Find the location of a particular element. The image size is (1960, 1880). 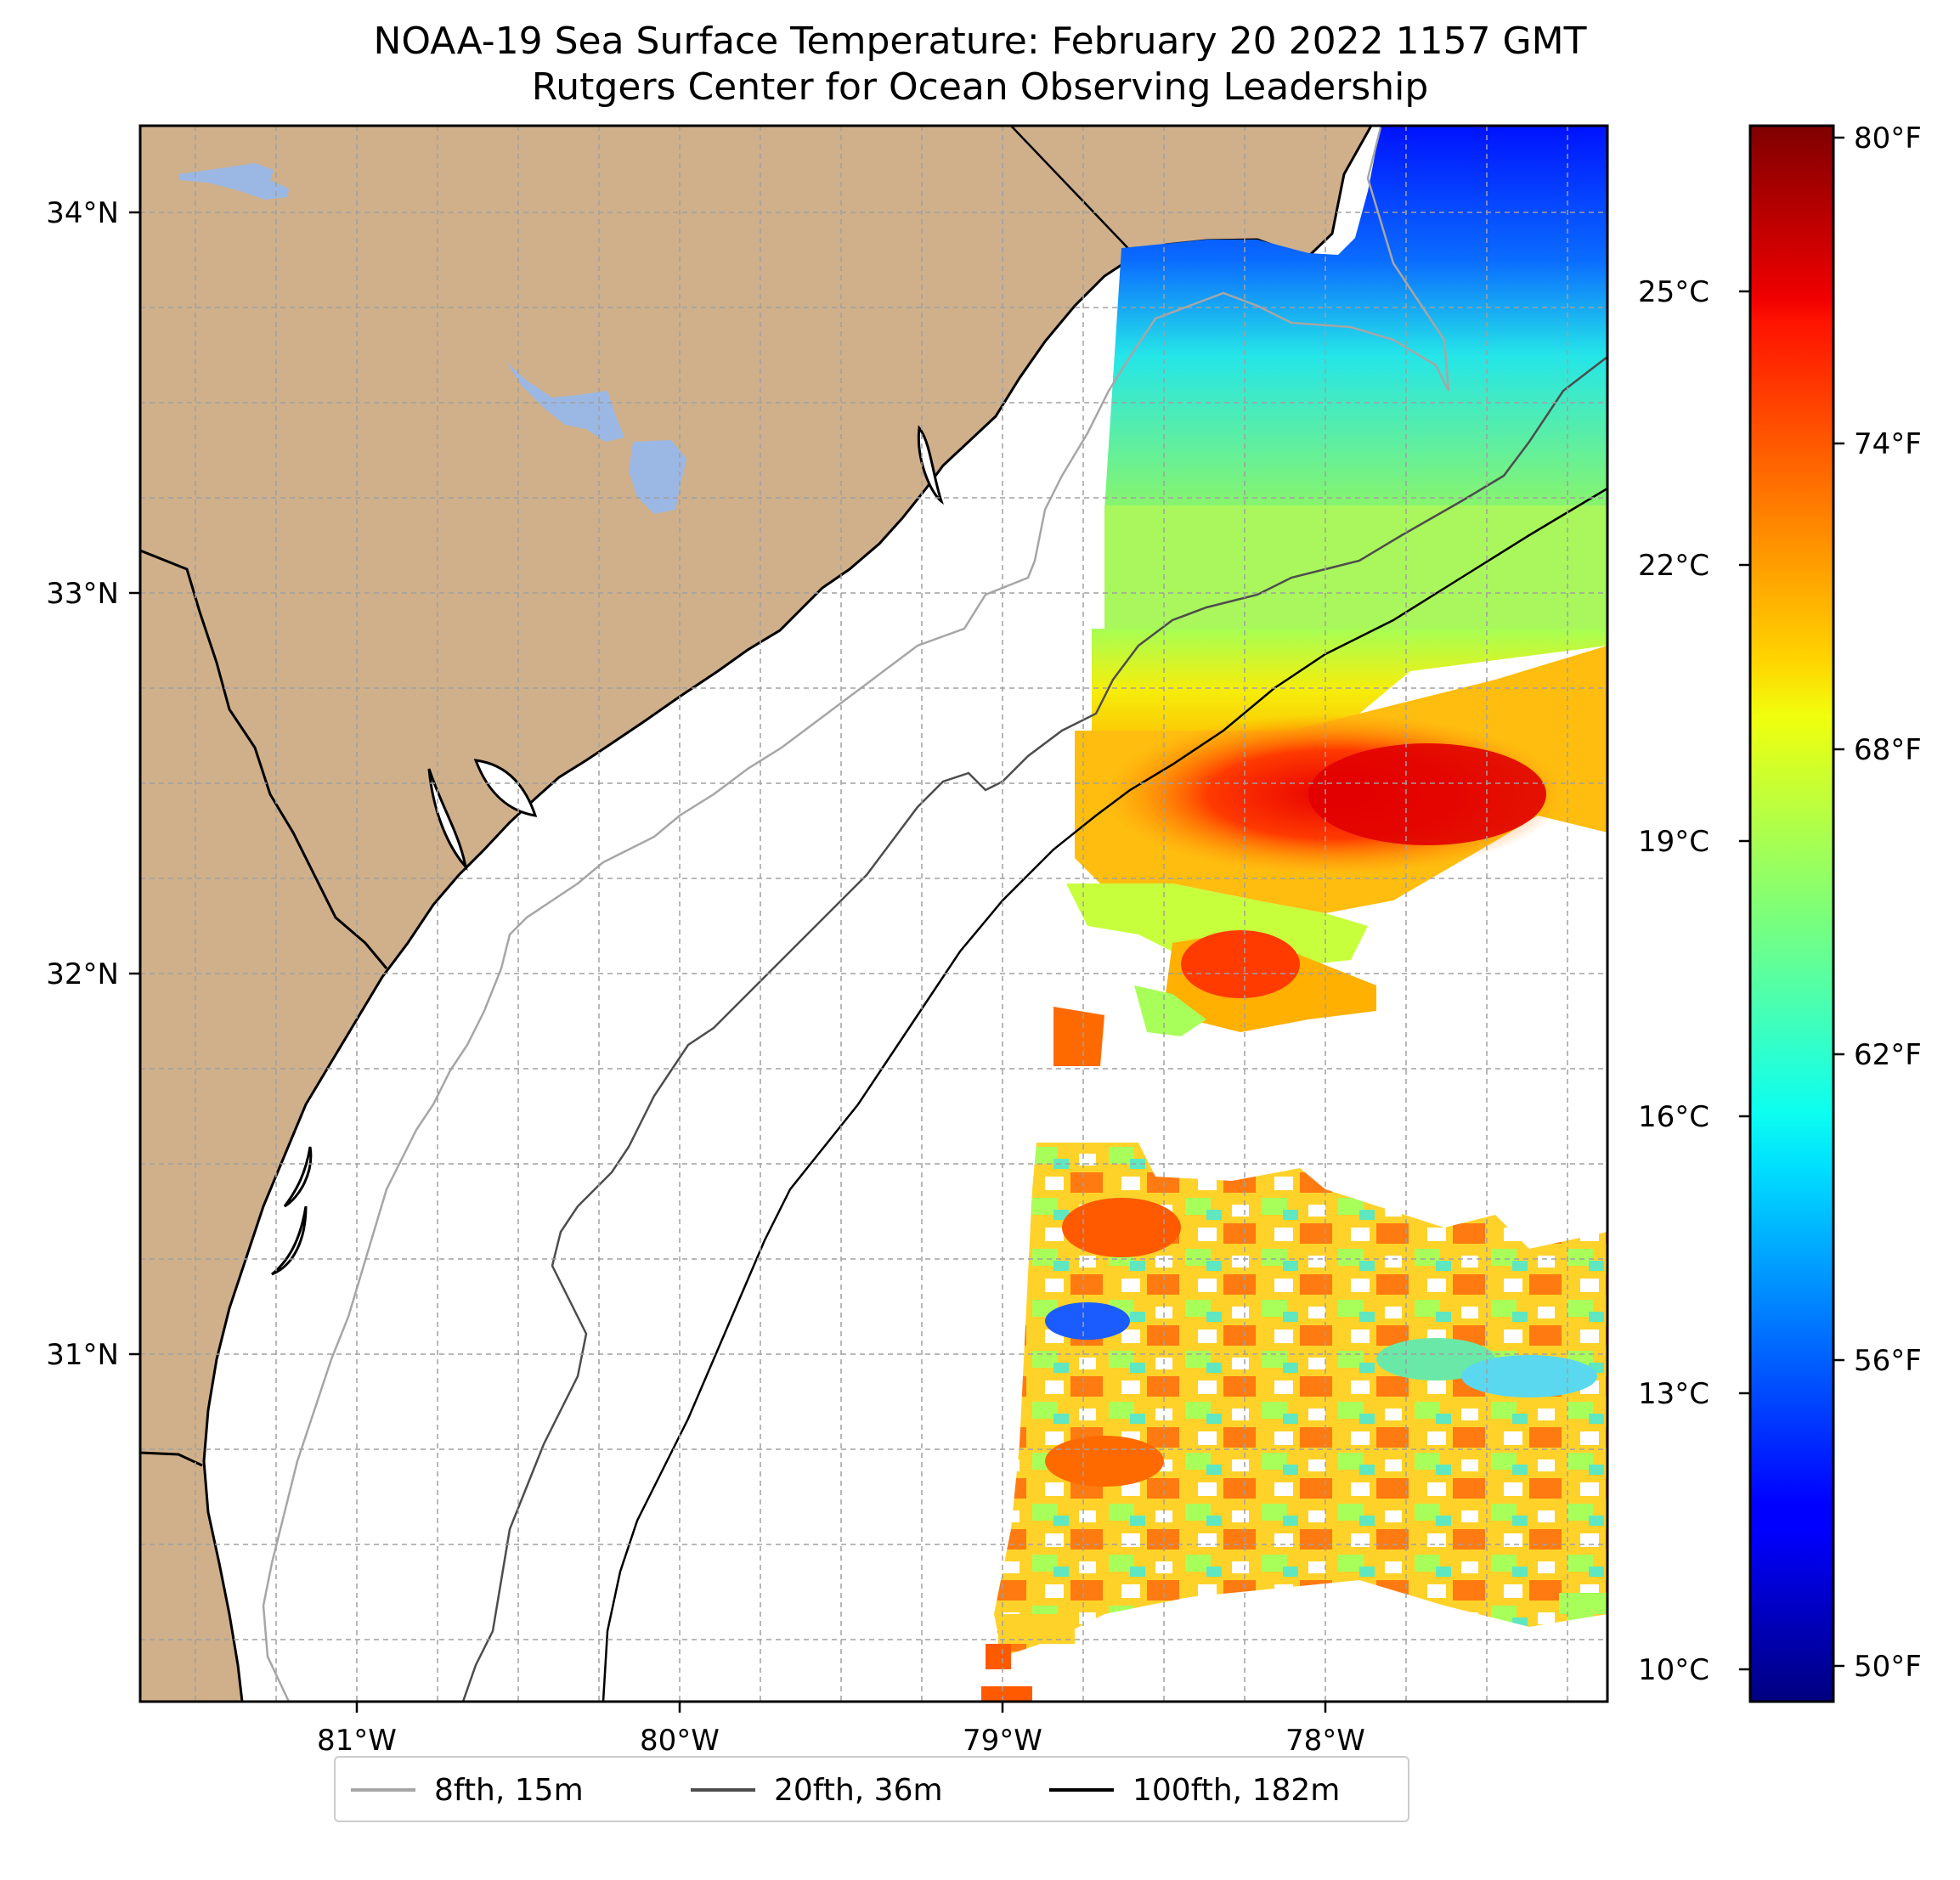

legend-label-20fth: 20fth, 36m is located at coordinates (859, 1790).